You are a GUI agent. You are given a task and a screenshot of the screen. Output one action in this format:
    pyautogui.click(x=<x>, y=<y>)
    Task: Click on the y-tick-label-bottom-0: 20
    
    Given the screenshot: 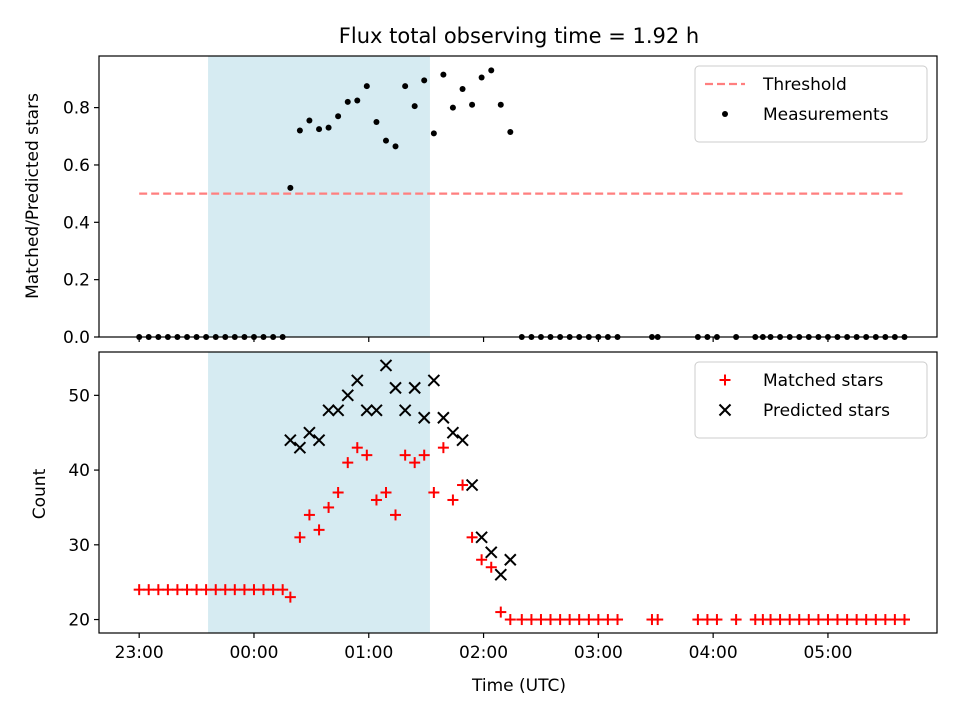 What is the action you would take?
    pyautogui.click(x=79, y=621)
    